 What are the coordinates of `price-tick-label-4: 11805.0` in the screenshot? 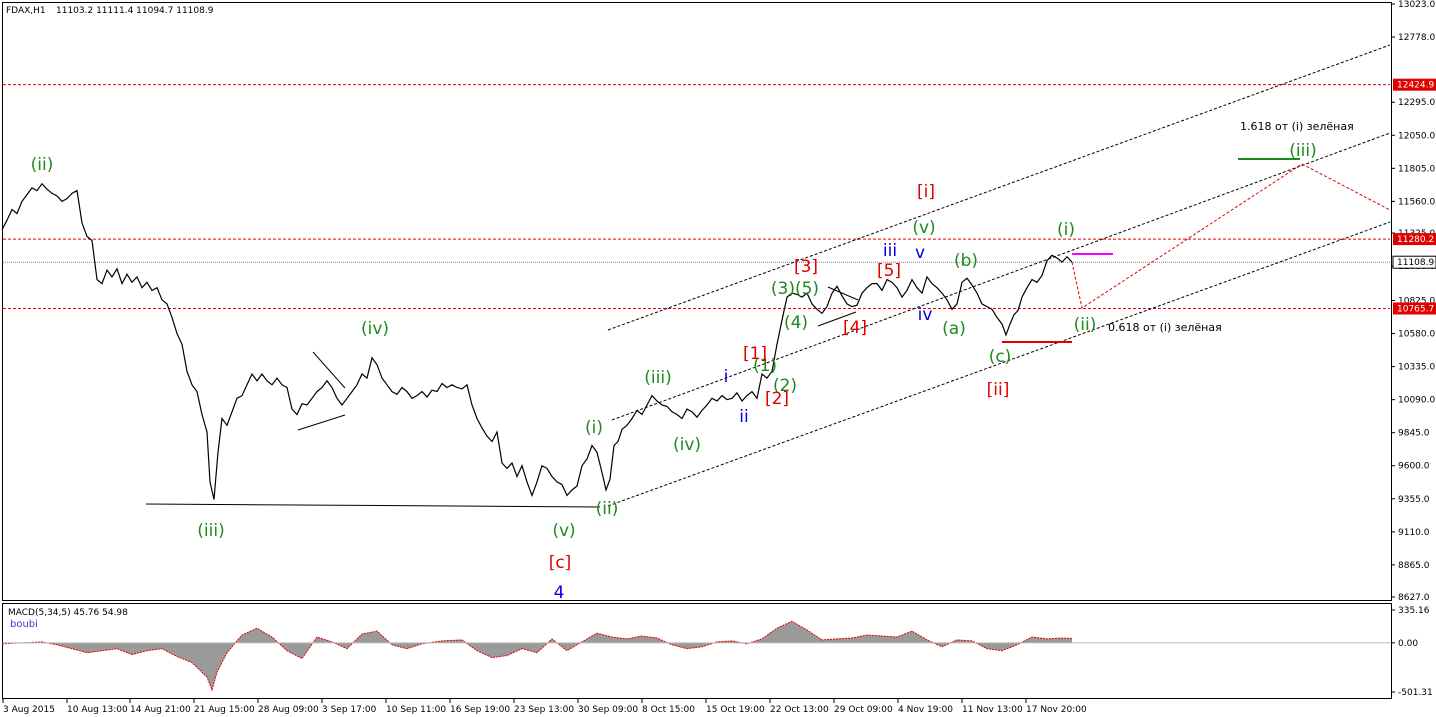 It's located at (1416, 169).